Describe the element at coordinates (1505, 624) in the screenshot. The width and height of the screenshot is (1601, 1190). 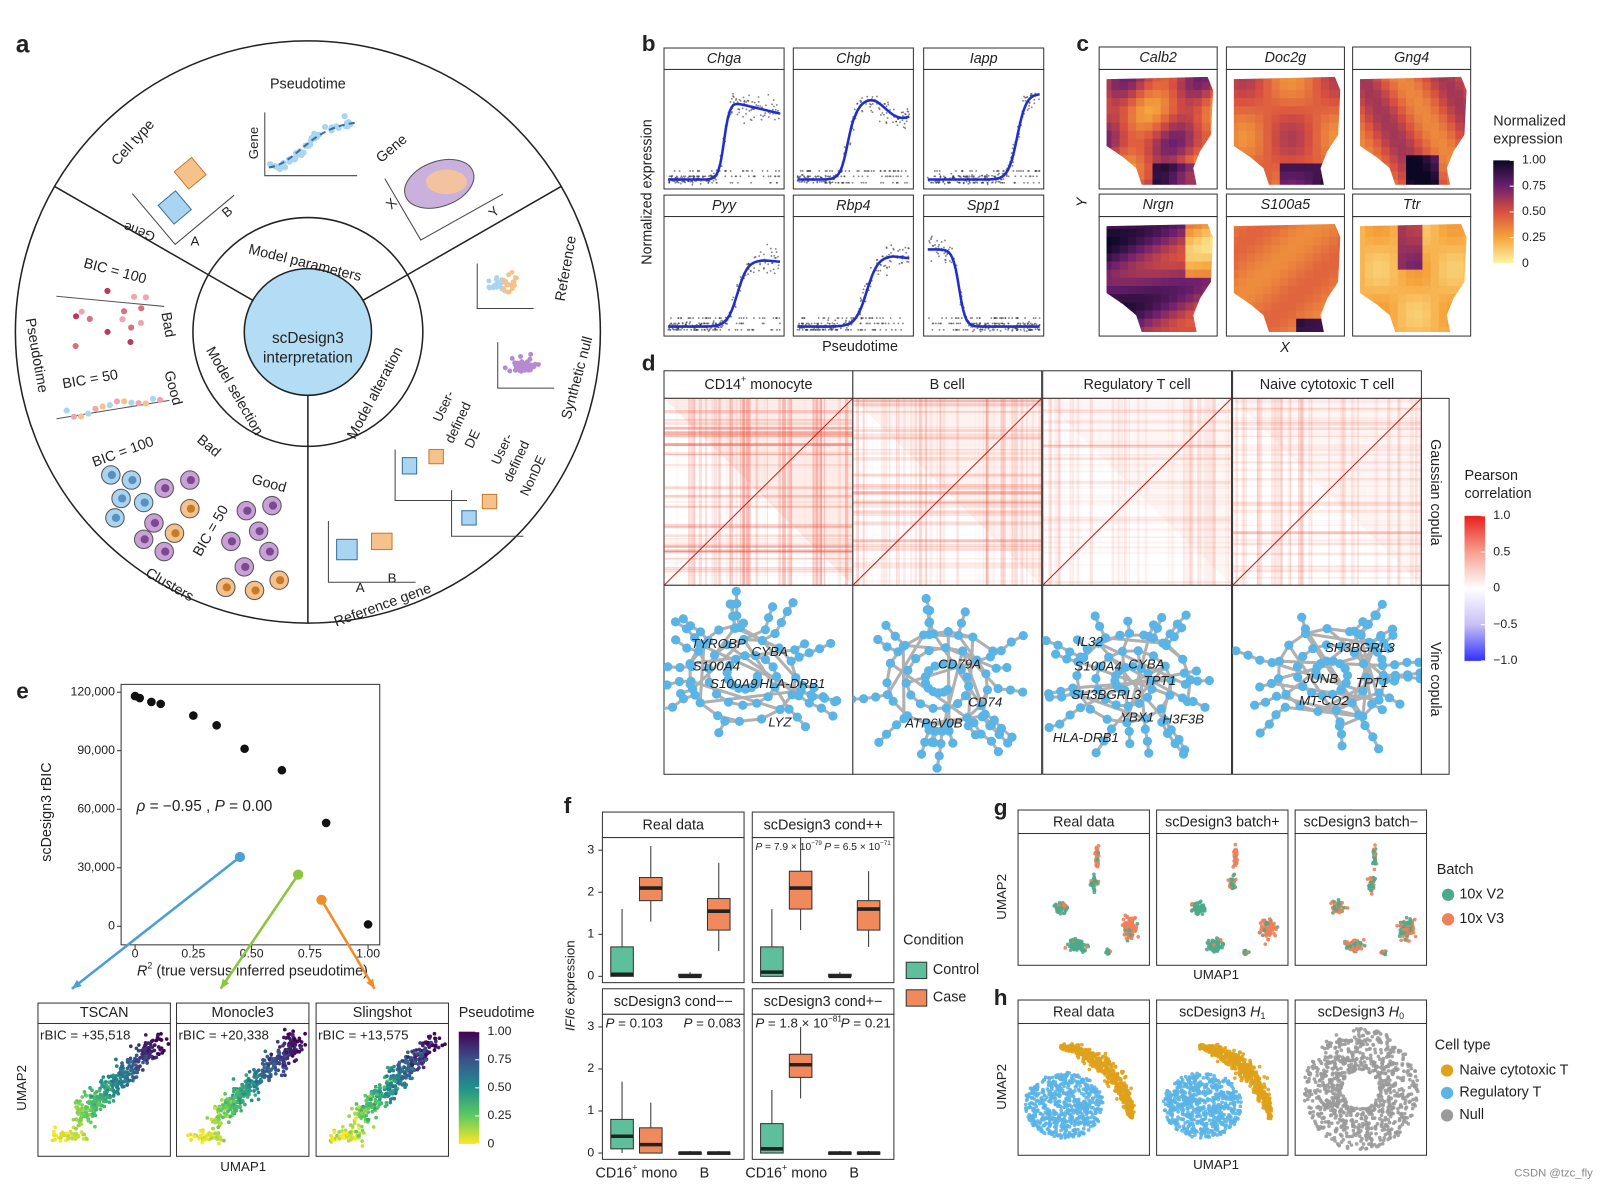
I see `legend-tick-label: −0.5` at that location.